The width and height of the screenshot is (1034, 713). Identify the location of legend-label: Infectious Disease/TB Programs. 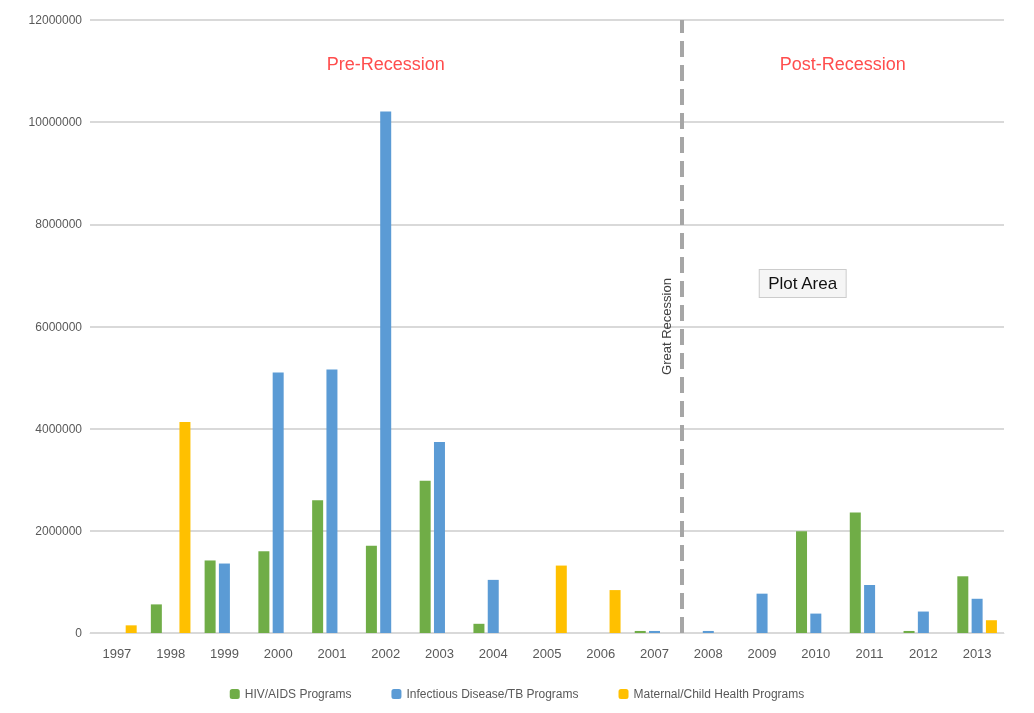
(492, 694).